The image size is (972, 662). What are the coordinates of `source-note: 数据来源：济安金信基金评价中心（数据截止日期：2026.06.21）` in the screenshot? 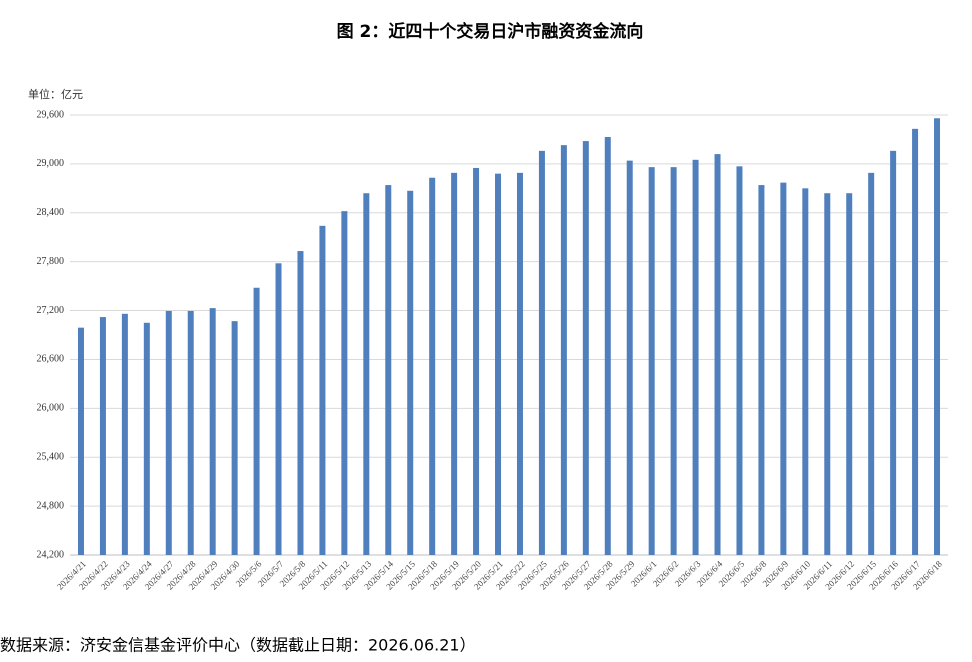 It's located at (238, 645).